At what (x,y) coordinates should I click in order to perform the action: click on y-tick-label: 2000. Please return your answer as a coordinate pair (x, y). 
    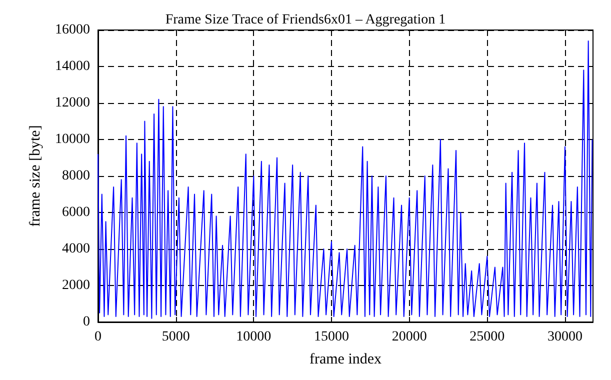
    Looking at the image, I should click on (76, 285).